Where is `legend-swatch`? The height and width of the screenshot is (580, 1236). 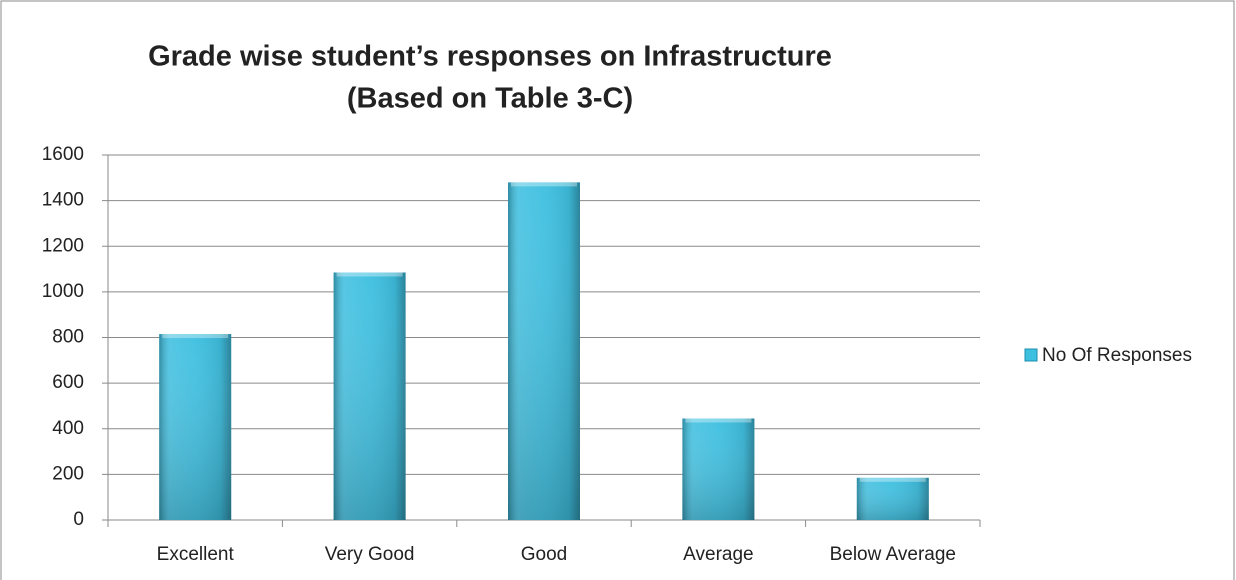
legend-swatch is located at coordinates (1031, 355).